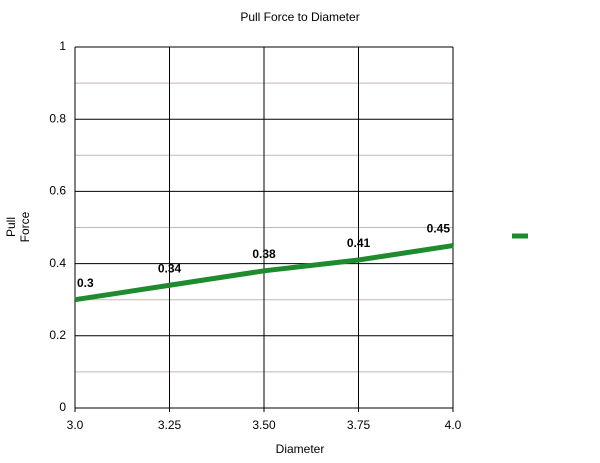 This screenshot has height=463, width=600. Describe the element at coordinates (57, 335) in the screenshot. I see `y-tick-label: 0.2` at that location.